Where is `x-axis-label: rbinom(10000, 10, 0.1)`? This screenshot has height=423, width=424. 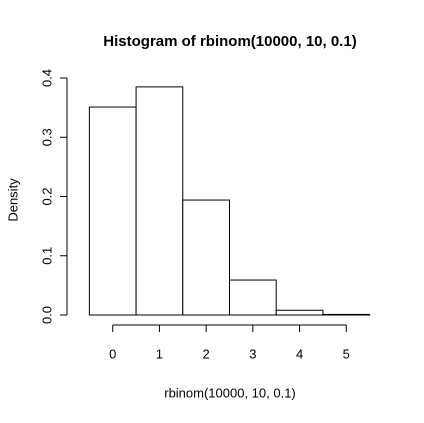 x-axis-label: rbinom(10000, 10, 0.1) is located at coordinates (230, 392).